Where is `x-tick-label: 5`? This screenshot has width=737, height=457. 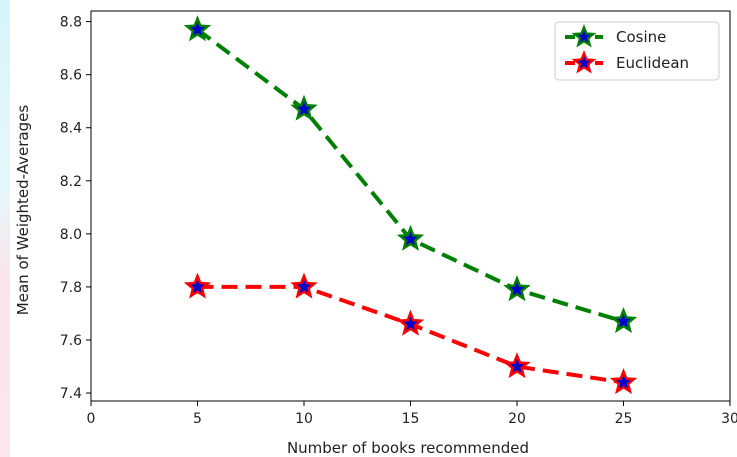 x-tick-label: 5 is located at coordinates (197, 419).